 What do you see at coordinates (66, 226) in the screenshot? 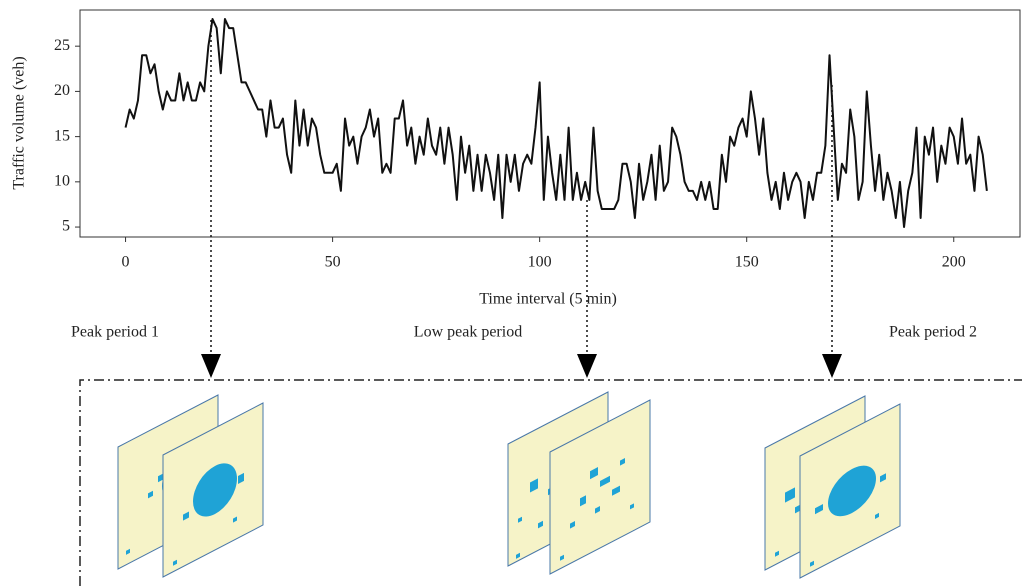
I see `y-tick-label: 5` at bounding box center [66, 226].